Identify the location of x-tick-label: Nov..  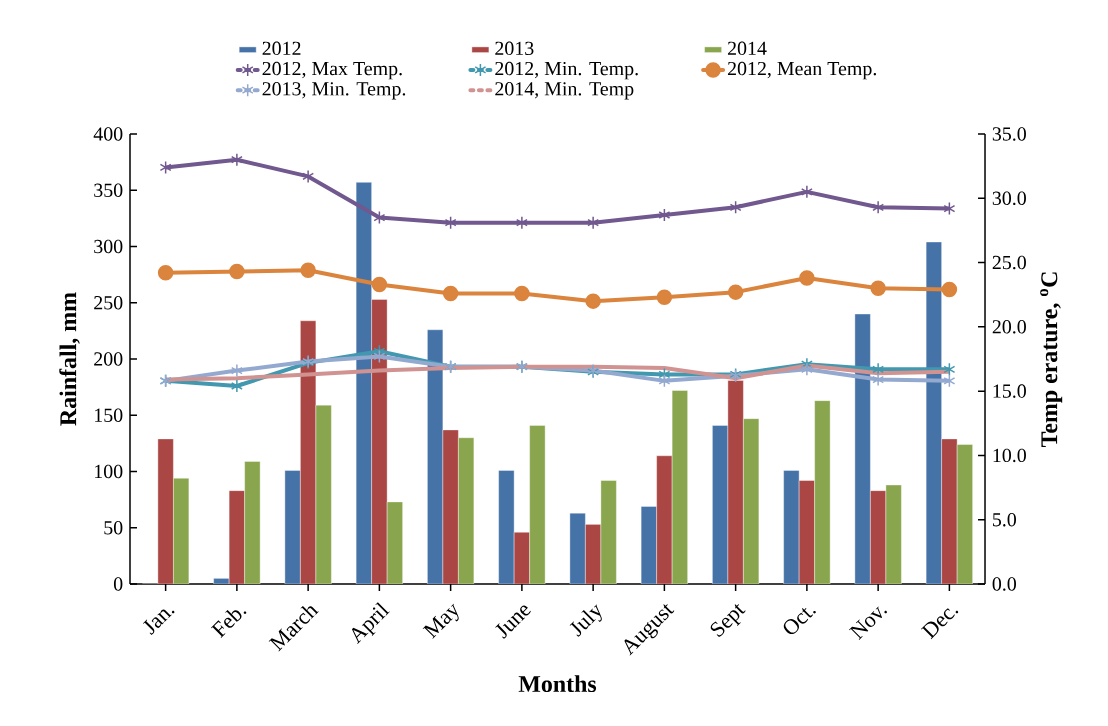
(868, 623).